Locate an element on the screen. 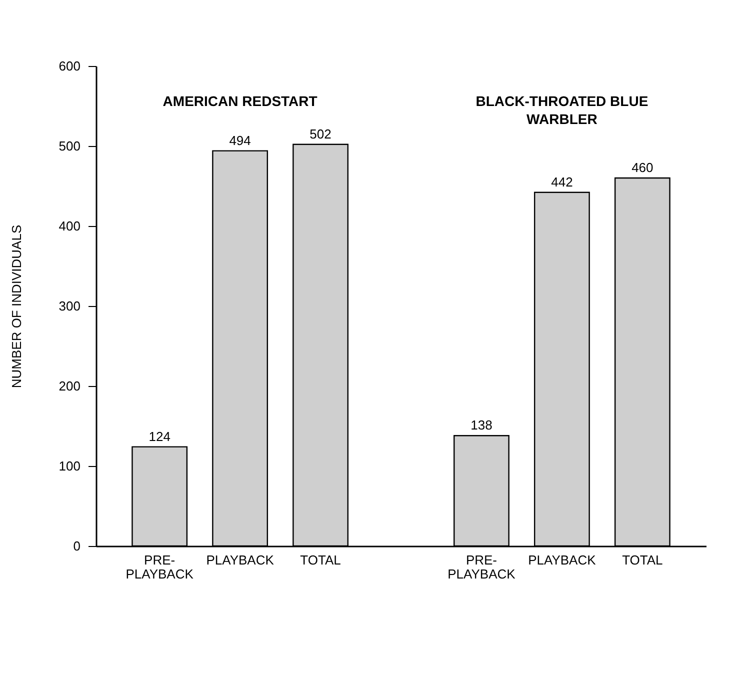 The image size is (737, 697). data-label: 442 is located at coordinates (562, 182).